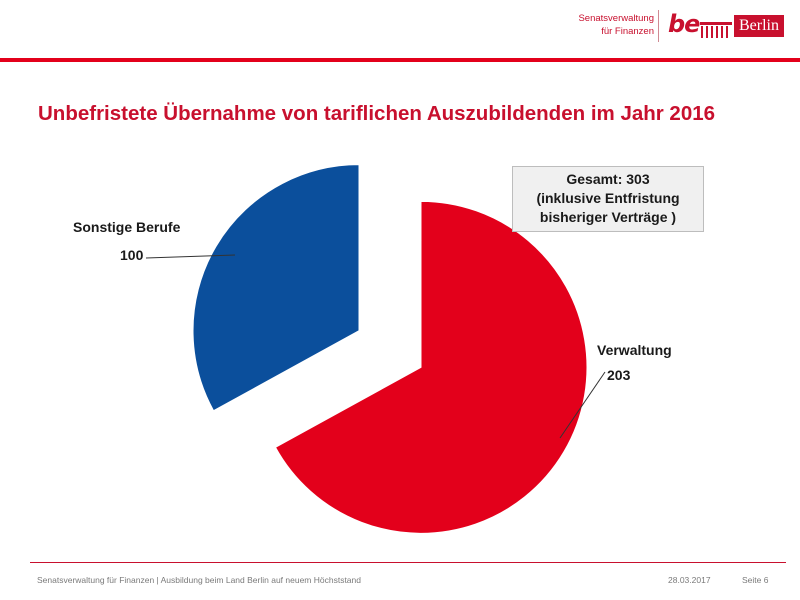  I want to click on leader-line-sonstige-berufe, so click(190, 256).